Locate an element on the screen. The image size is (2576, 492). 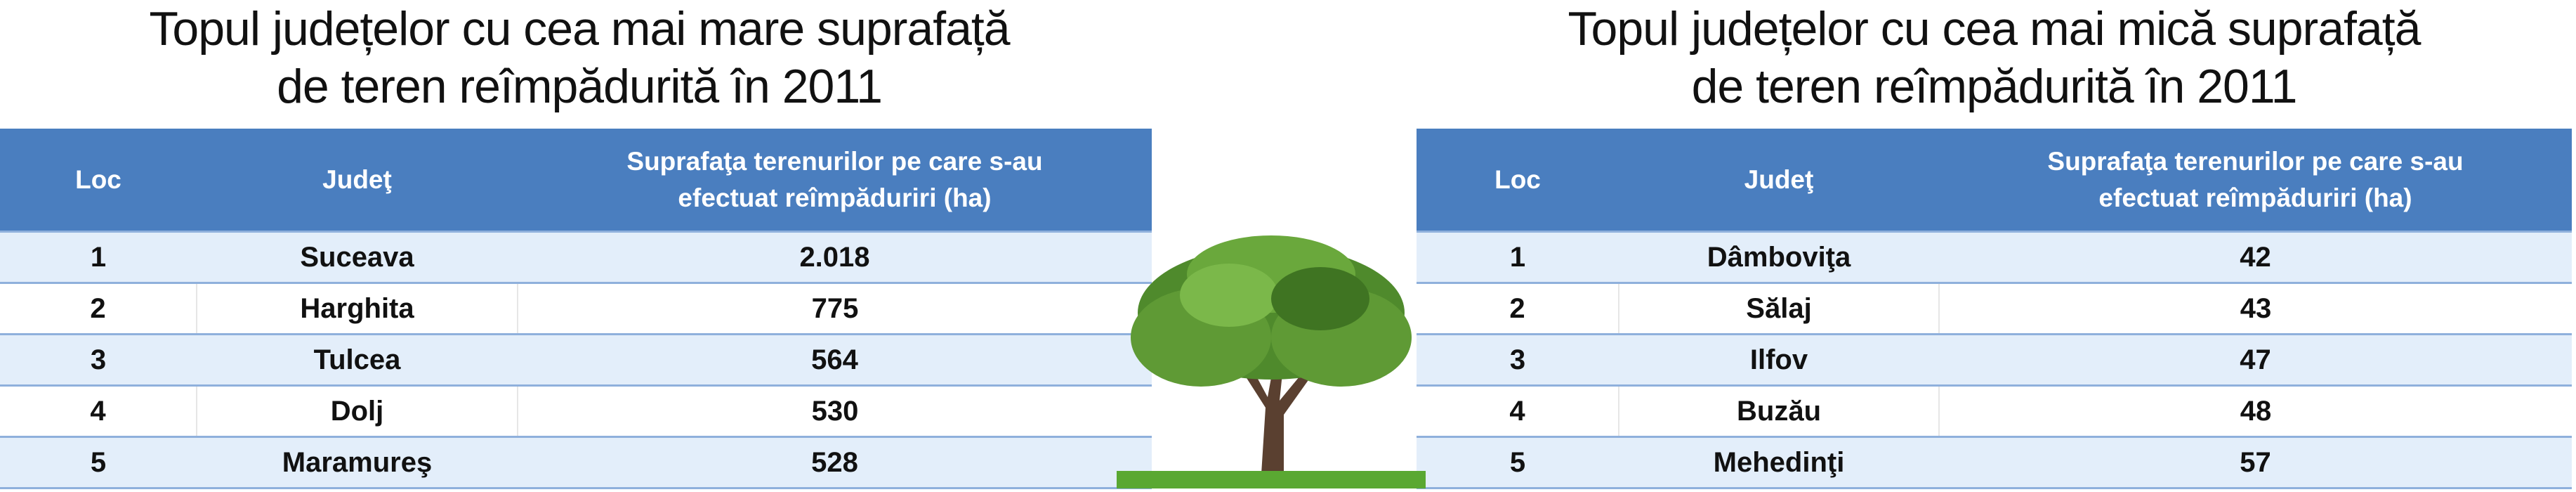
table-row: 4 Dolj 530 is located at coordinates (576, 411).